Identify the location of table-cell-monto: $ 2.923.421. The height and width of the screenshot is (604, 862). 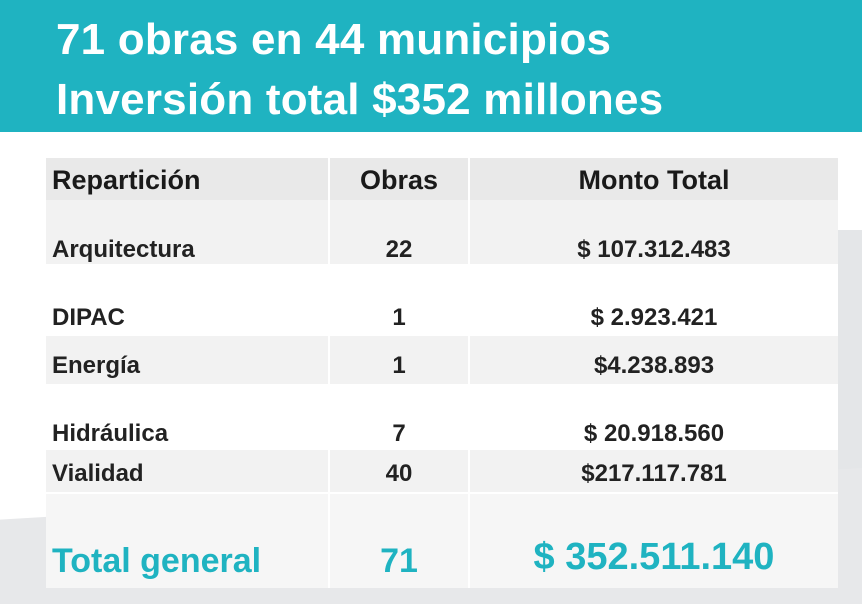
(654, 317).